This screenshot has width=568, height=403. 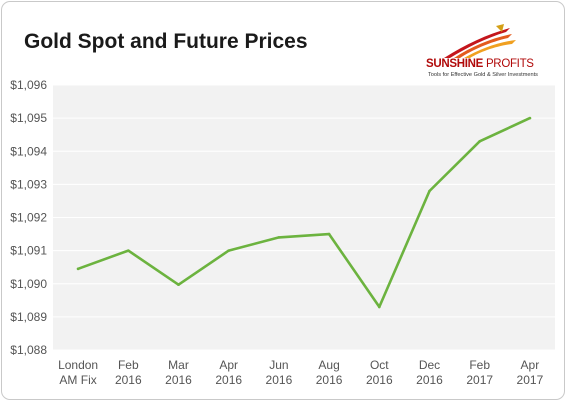 What do you see at coordinates (178, 365) in the screenshot?
I see `x-tick-label: Mar` at bounding box center [178, 365].